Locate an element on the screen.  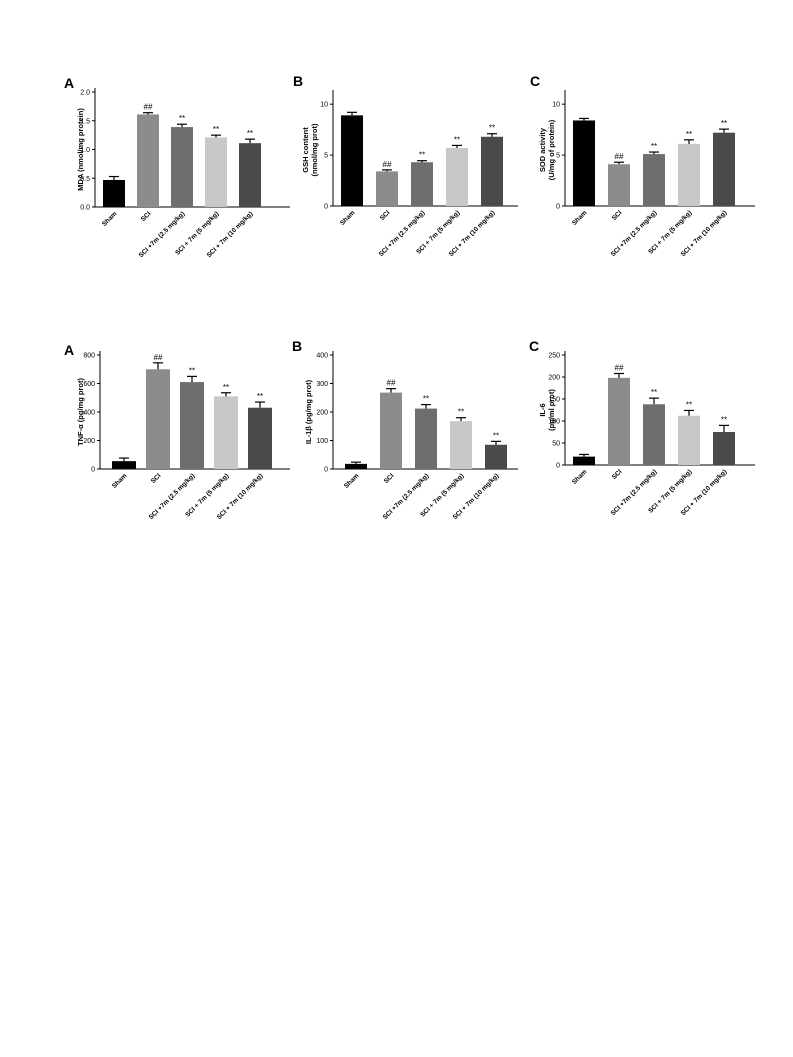
y-axis-label-line: (nmol/mg prot) is located at coordinates (314, 149).